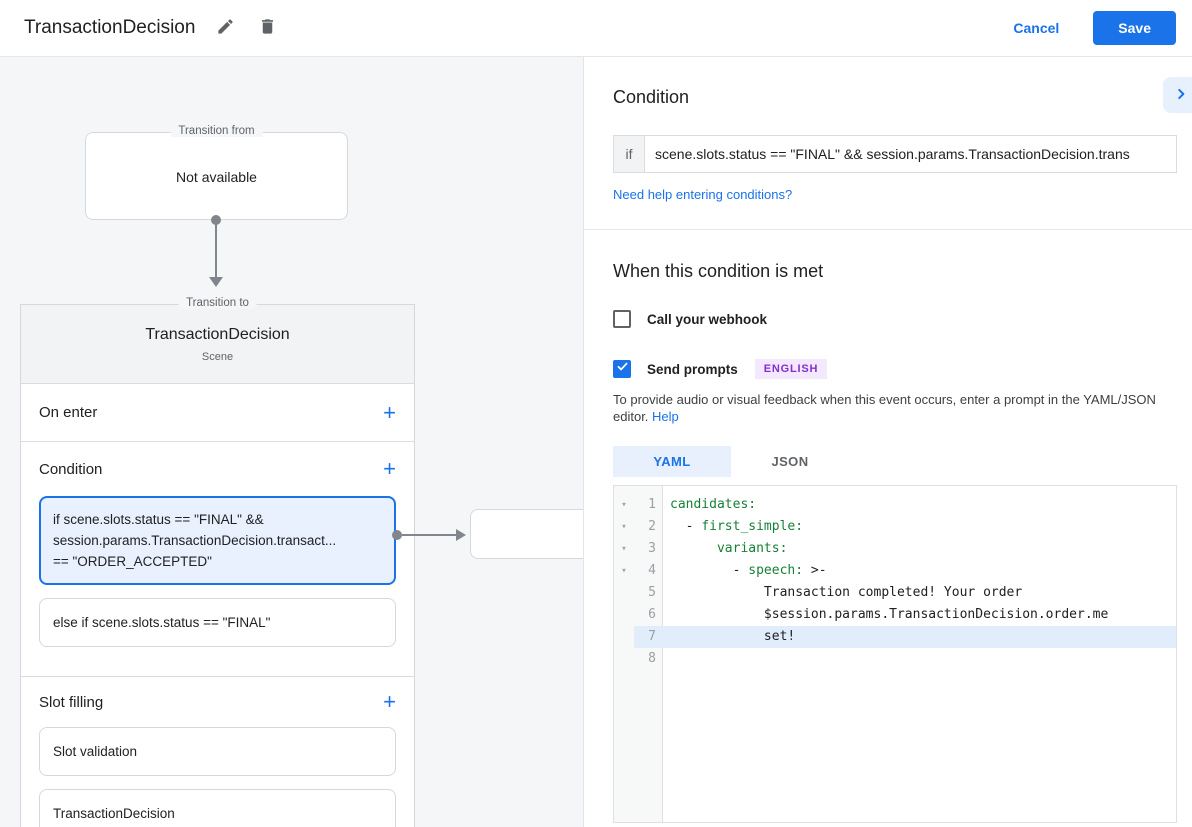 The image size is (1192, 827). I want to click on send-prompts-row: Send prompts ENGLISH, so click(895, 369).